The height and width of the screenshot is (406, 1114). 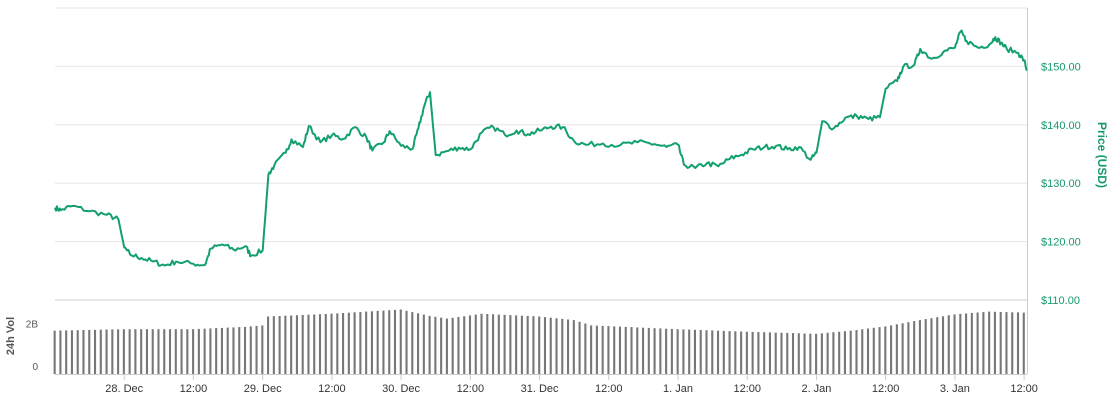 What do you see at coordinates (401, 389) in the screenshot?
I see `x-tick-label: 30. Dec` at bounding box center [401, 389].